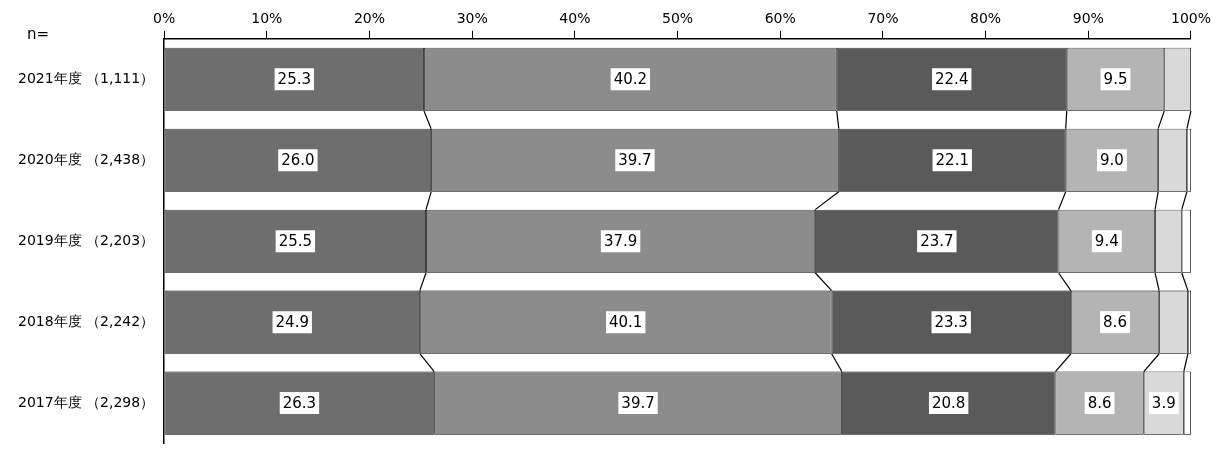  I want to click on data-label: 25.3, so click(294, 79).